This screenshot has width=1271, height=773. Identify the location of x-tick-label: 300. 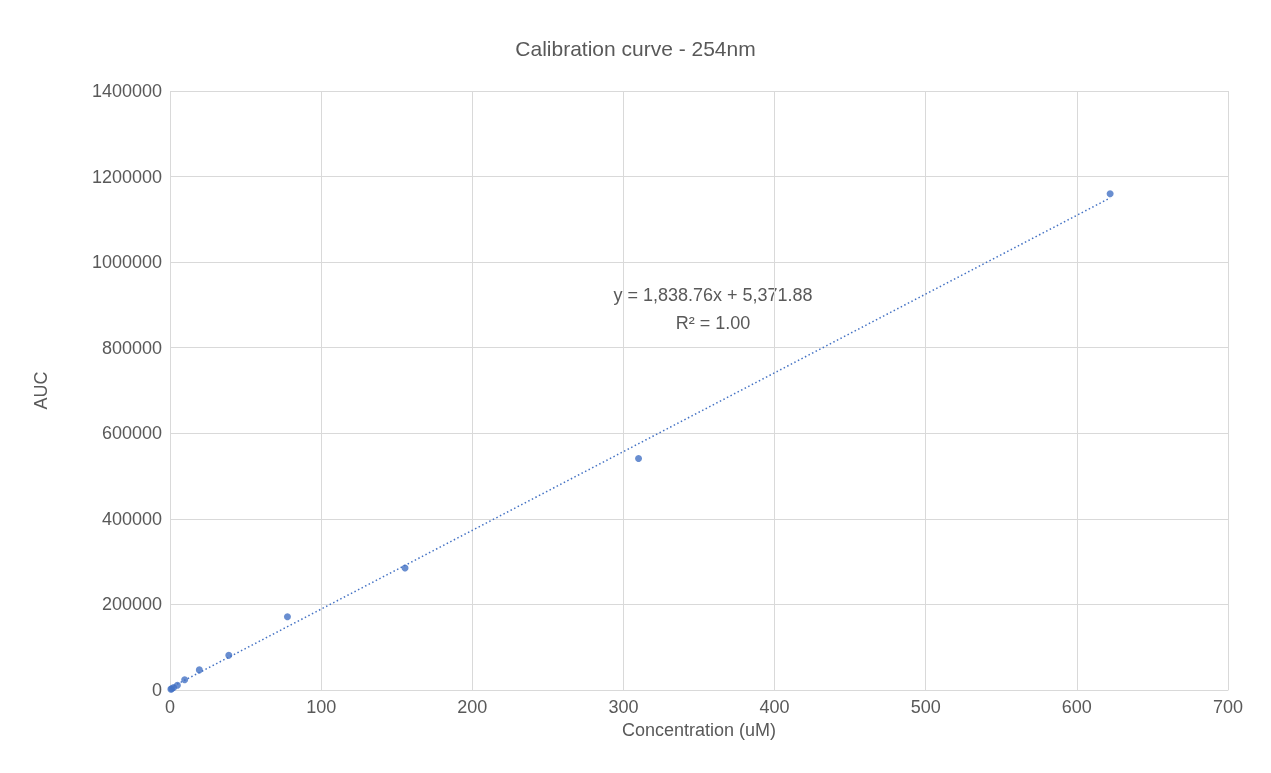
(623, 707).